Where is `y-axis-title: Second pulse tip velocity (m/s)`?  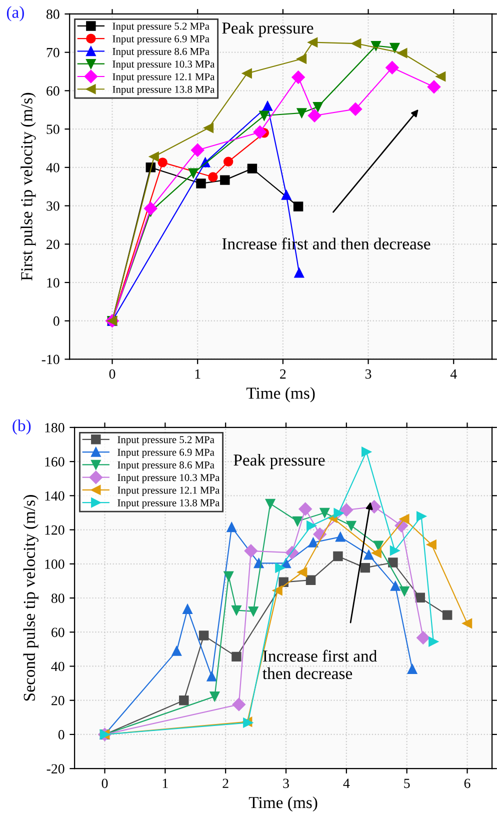
y-axis-title: Second pulse tip velocity (m/s) is located at coordinates (30, 598).